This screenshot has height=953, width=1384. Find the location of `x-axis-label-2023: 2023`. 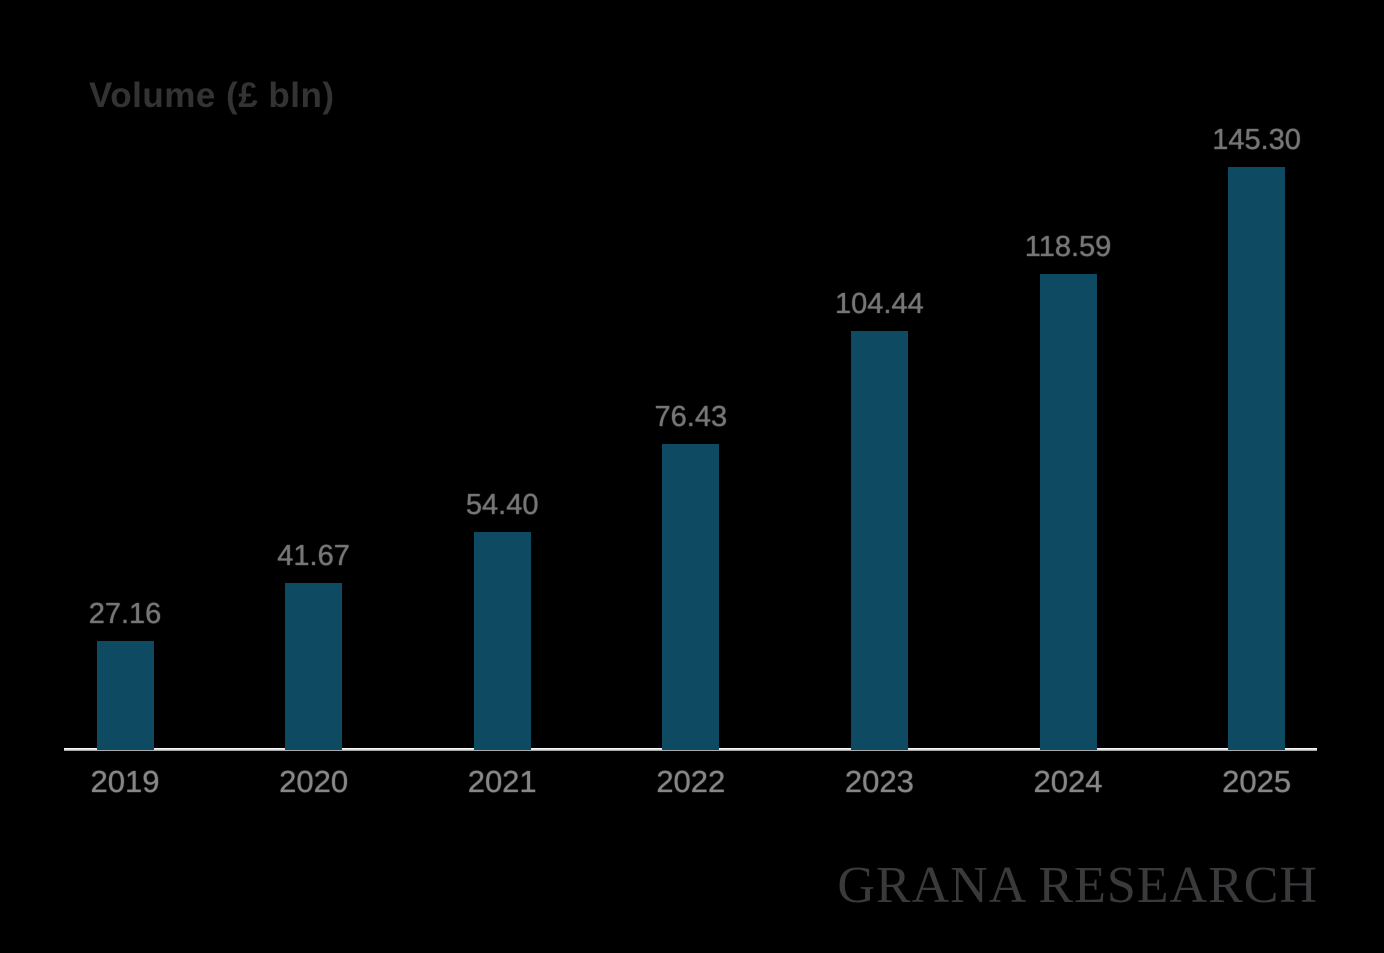

x-axis-label-2023: 2023 is located at coordinates (879, 781).